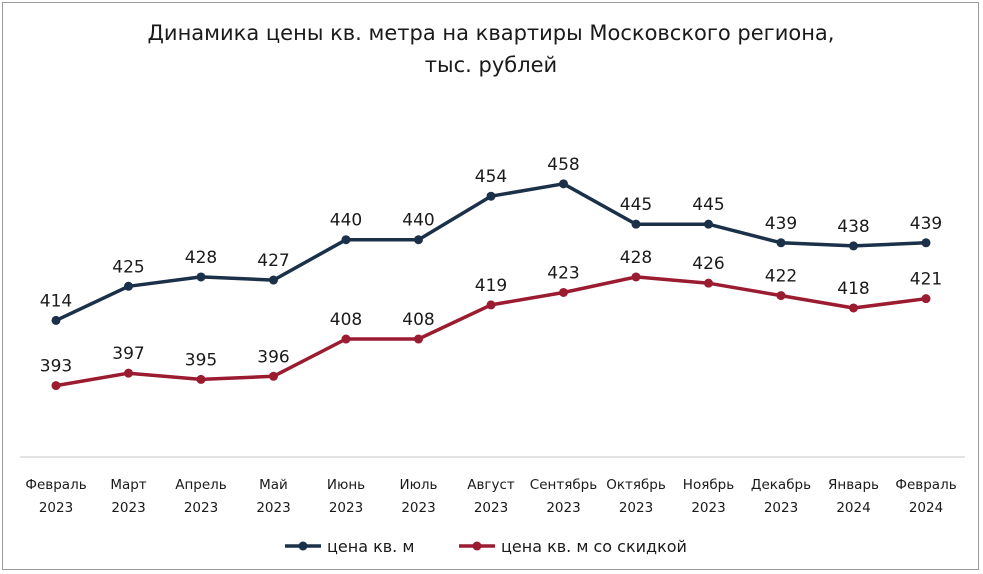  What do you see at coordinates (201, 485) in the screenshot?
I see `x-tick-label-month: Апрель` at bounding box center [201, 485].